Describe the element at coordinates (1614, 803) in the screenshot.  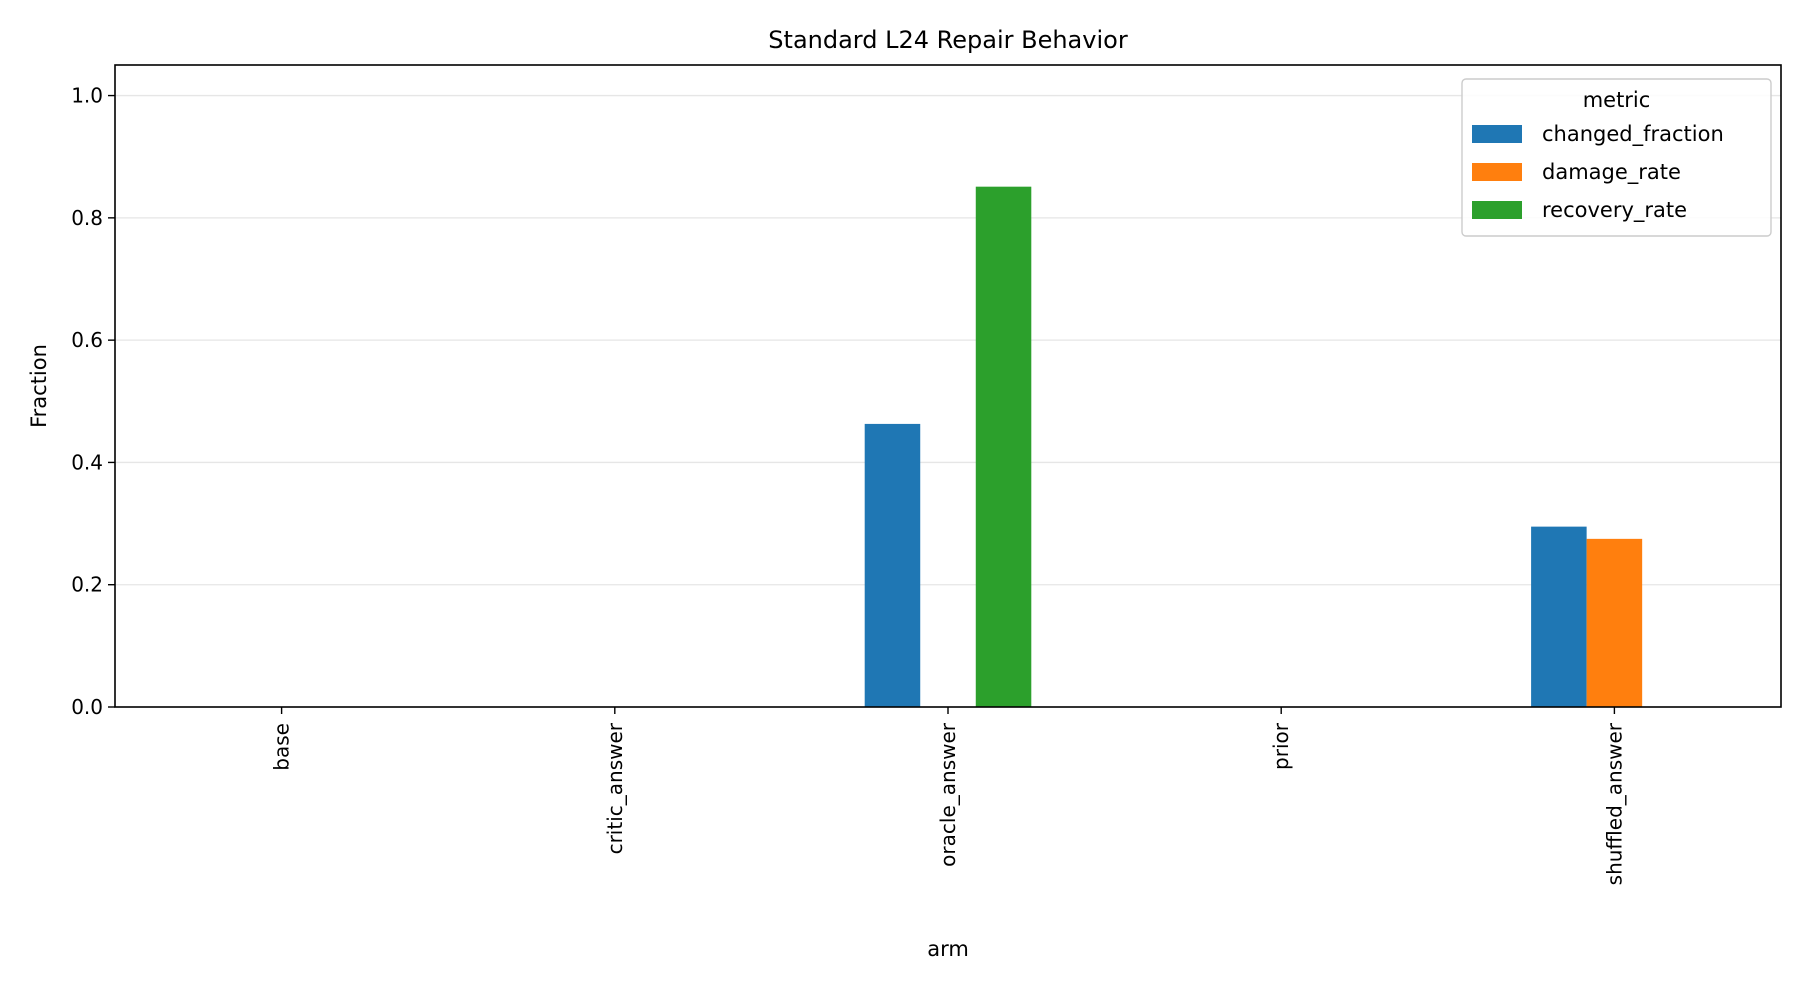
I see `x-tick-label: shuffled_answer` at that location.